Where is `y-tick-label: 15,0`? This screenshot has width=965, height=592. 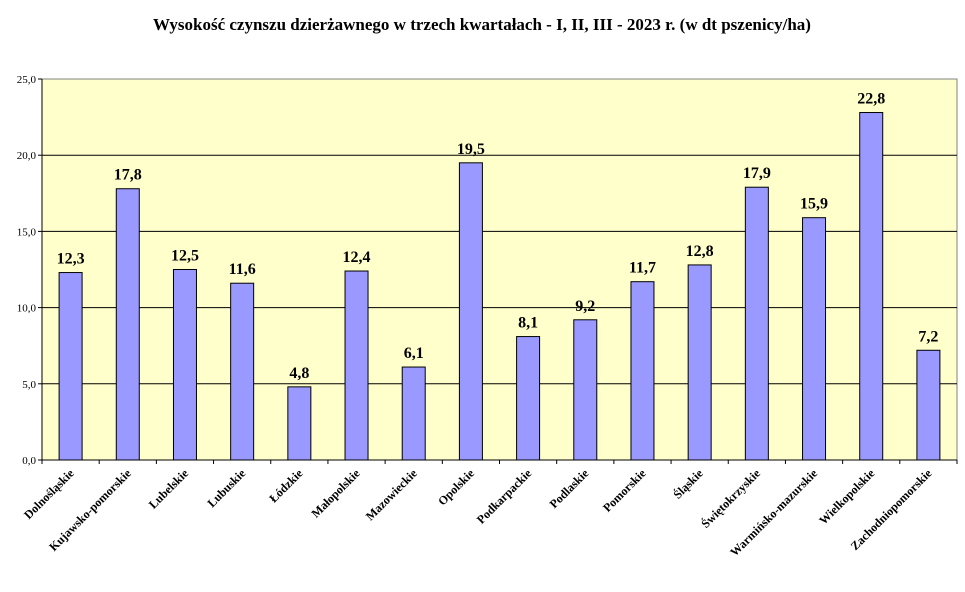
y-tick-label: 15,0 is located at coordinates (27, 232).